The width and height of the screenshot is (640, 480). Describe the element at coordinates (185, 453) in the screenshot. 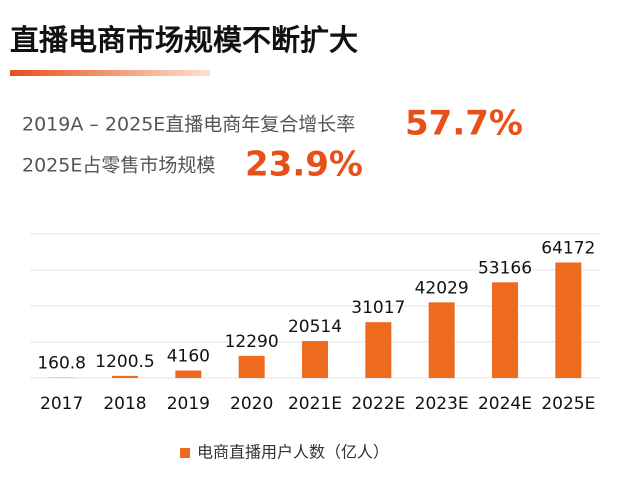

I see `legend-swatch` at that location.